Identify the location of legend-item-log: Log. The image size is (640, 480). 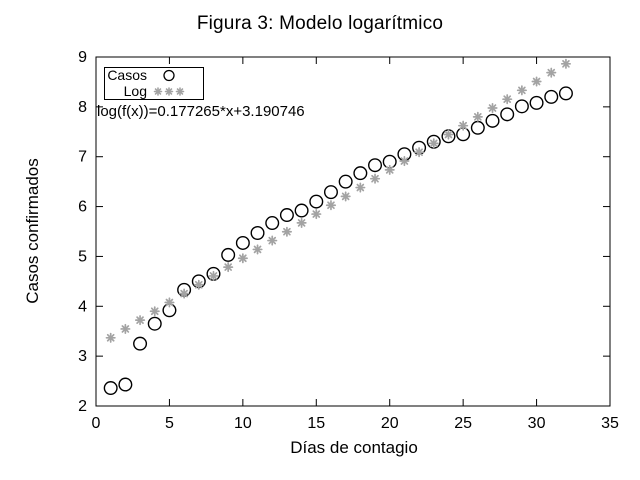
(154, 90).